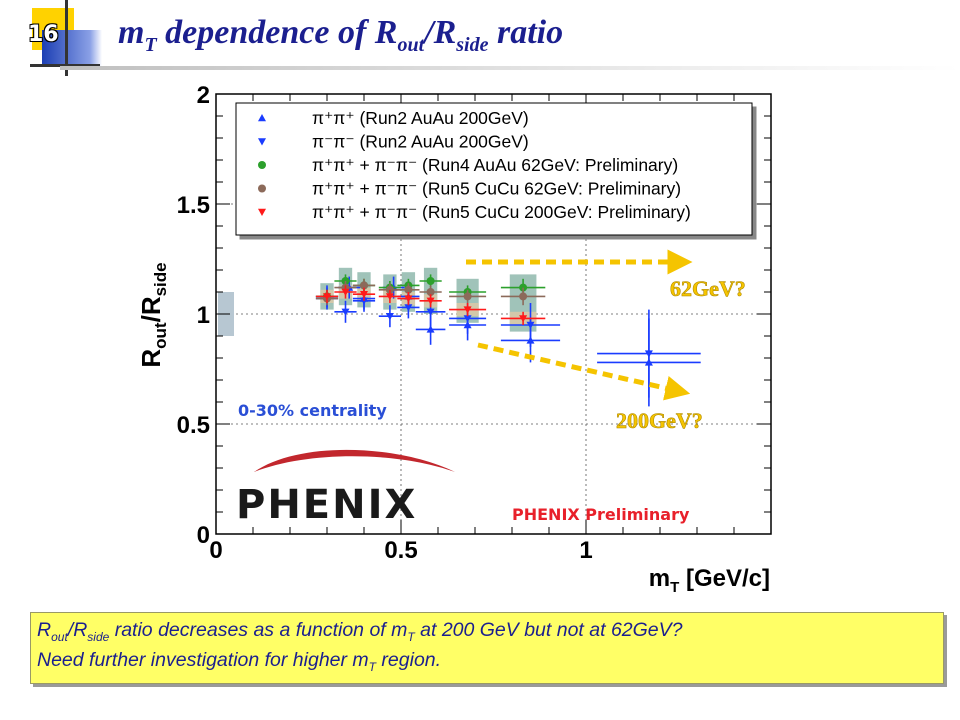 The width and height of the screenshot is (960, 720). What do you see at coordinates (420, 118) in the screenshot?
I see `legend-label: π⁺π⁺ (Run2 AuAu 200GeV)` at bounding box center [420, 118].